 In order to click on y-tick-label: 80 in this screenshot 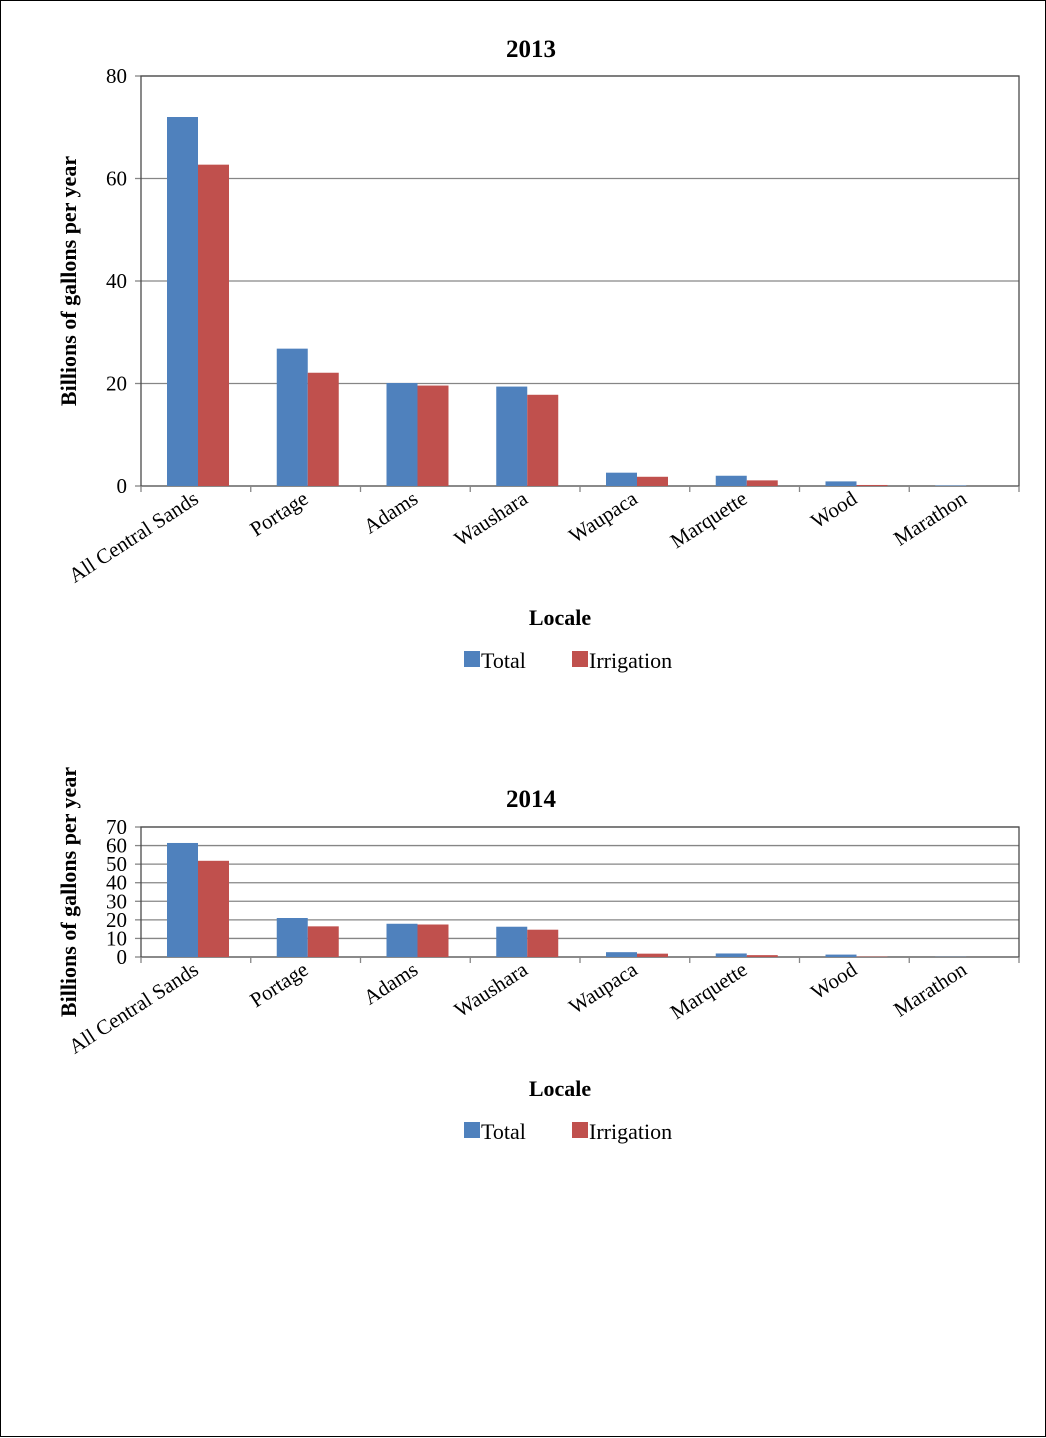, I will do `click(116, 76)`.